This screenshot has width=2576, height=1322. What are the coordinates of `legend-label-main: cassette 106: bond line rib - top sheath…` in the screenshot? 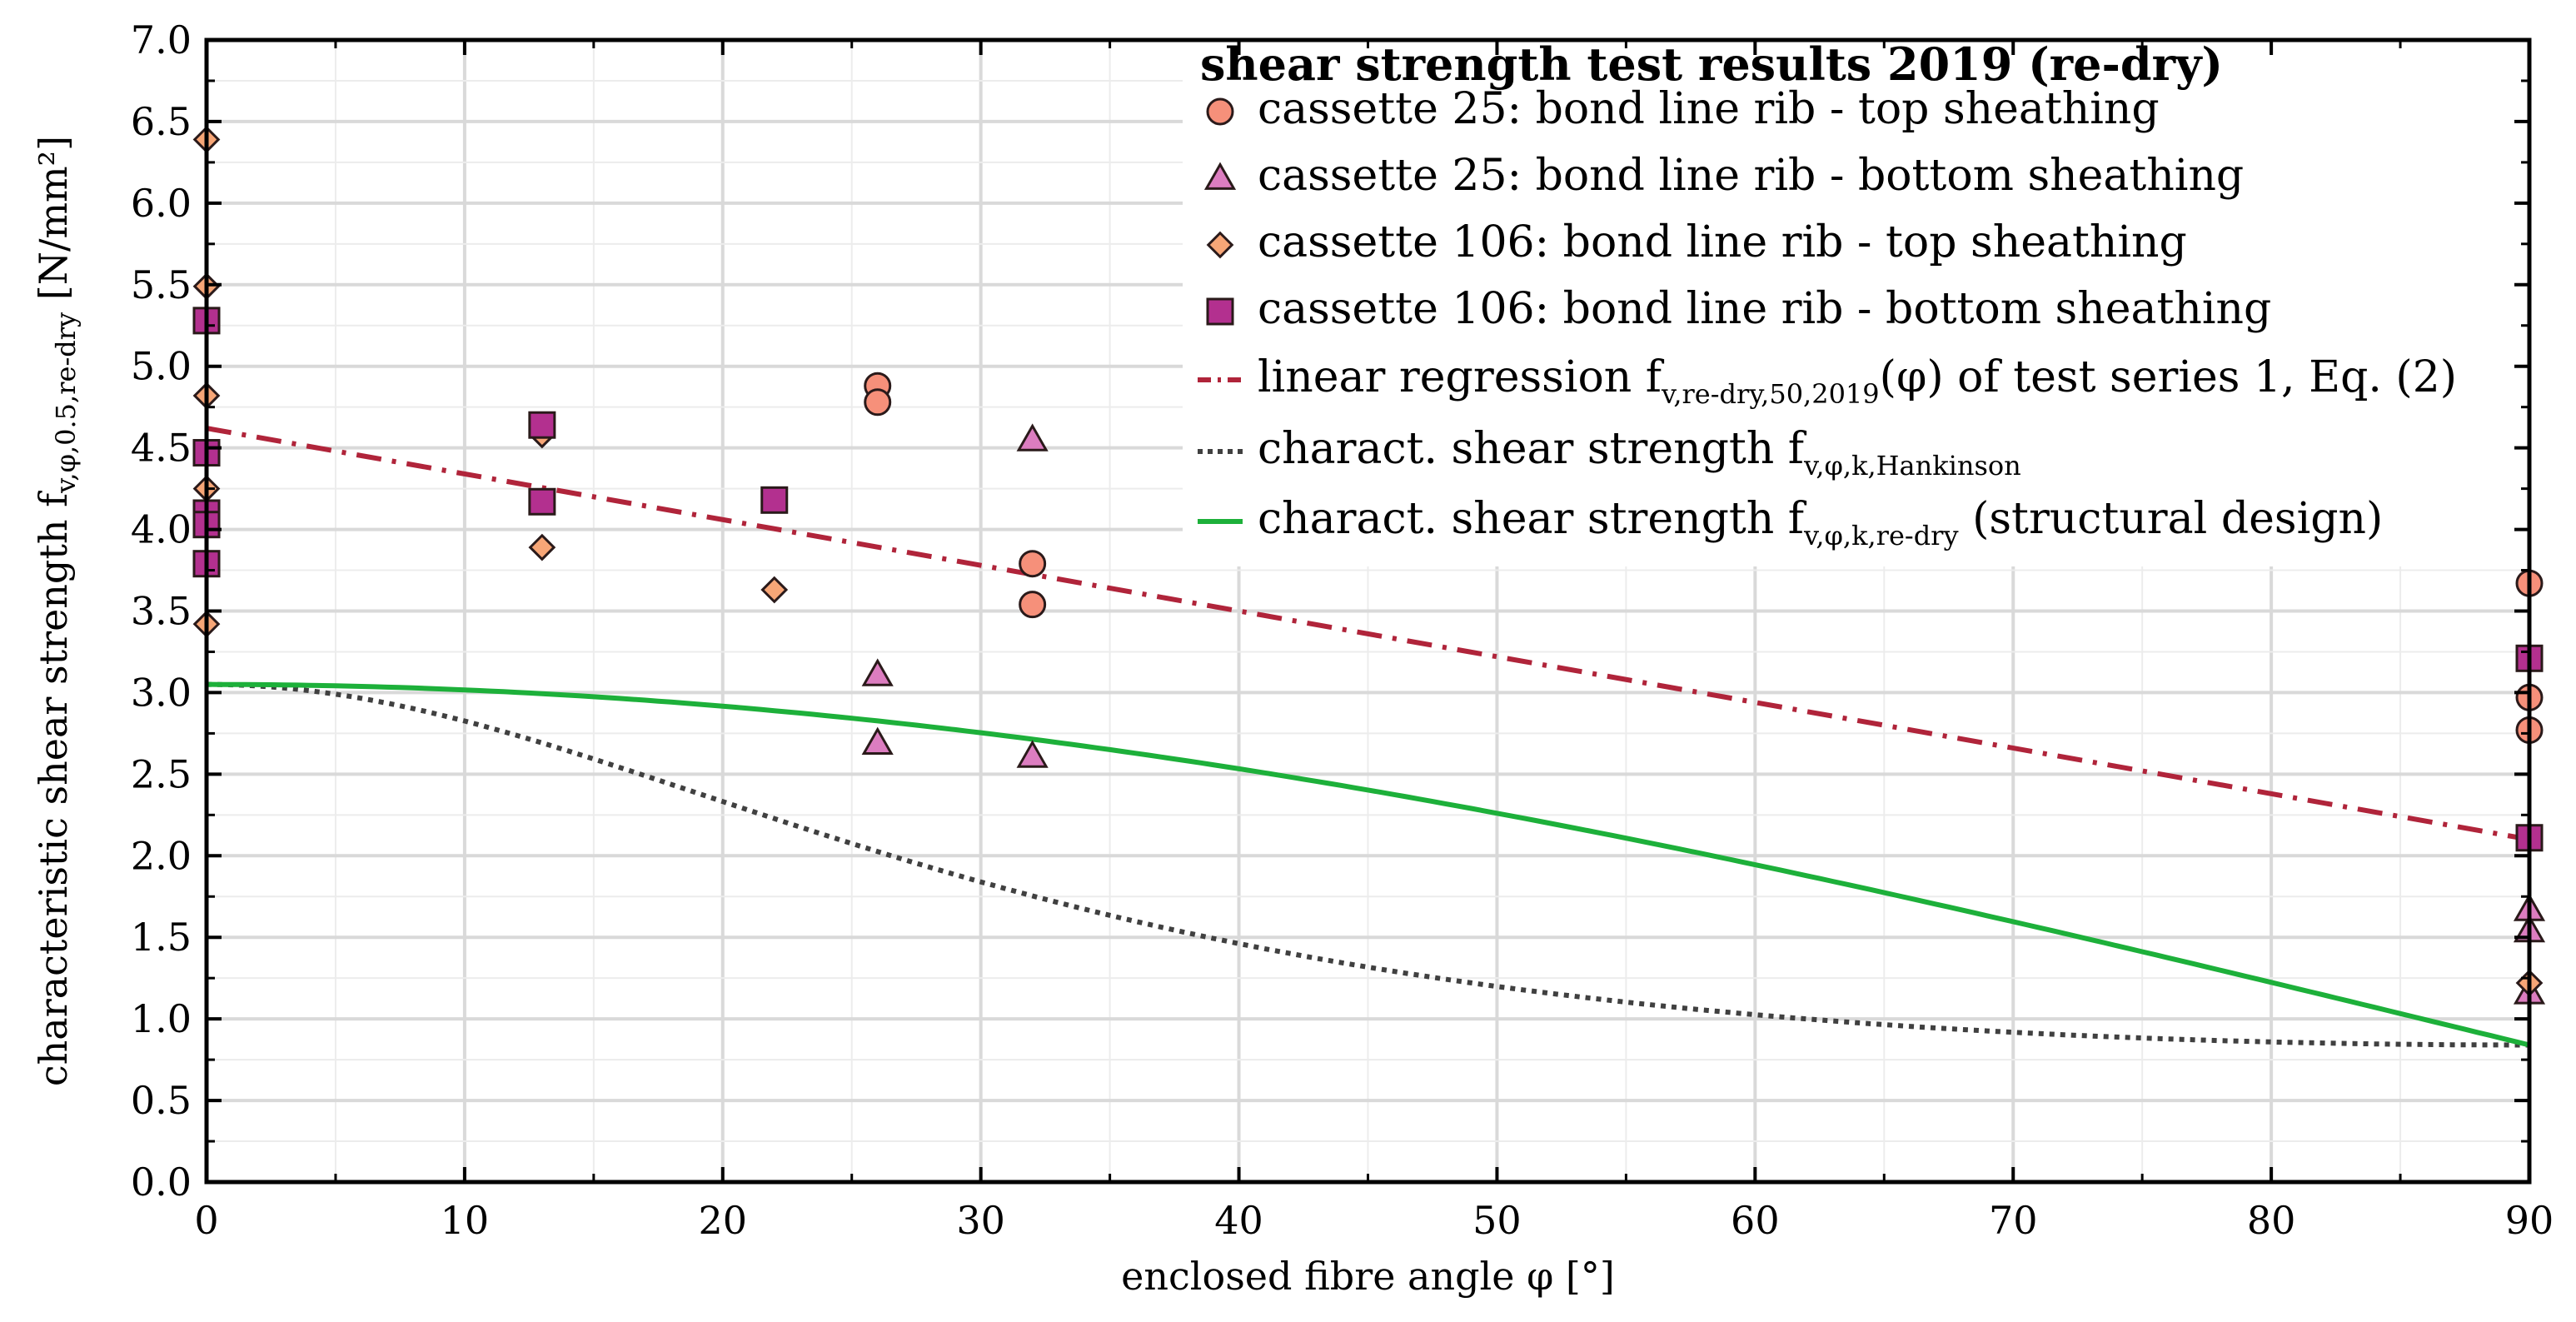 It's located at (1722, 242).